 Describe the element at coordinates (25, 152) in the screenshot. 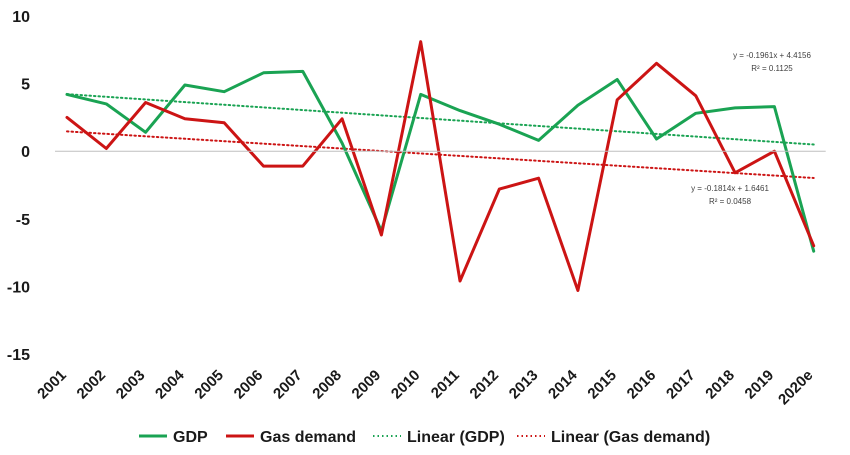

I see `y-tick-label: 0` at that location.